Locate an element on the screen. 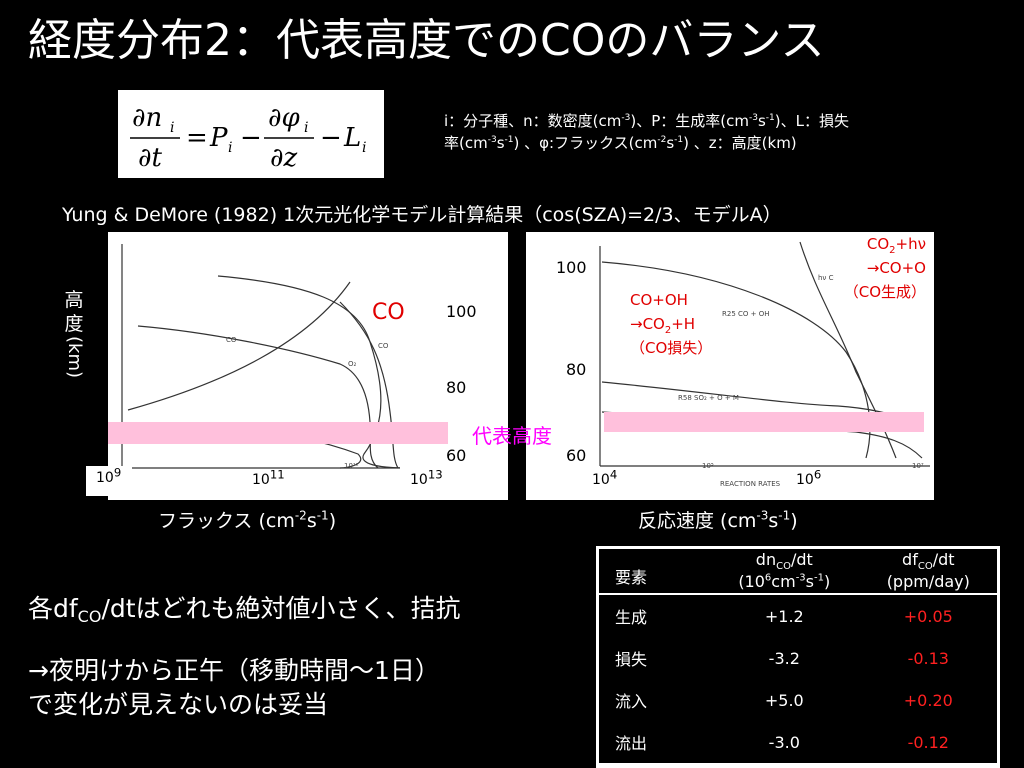  row-dn: +1.2 is located at coordinates (784, 616).